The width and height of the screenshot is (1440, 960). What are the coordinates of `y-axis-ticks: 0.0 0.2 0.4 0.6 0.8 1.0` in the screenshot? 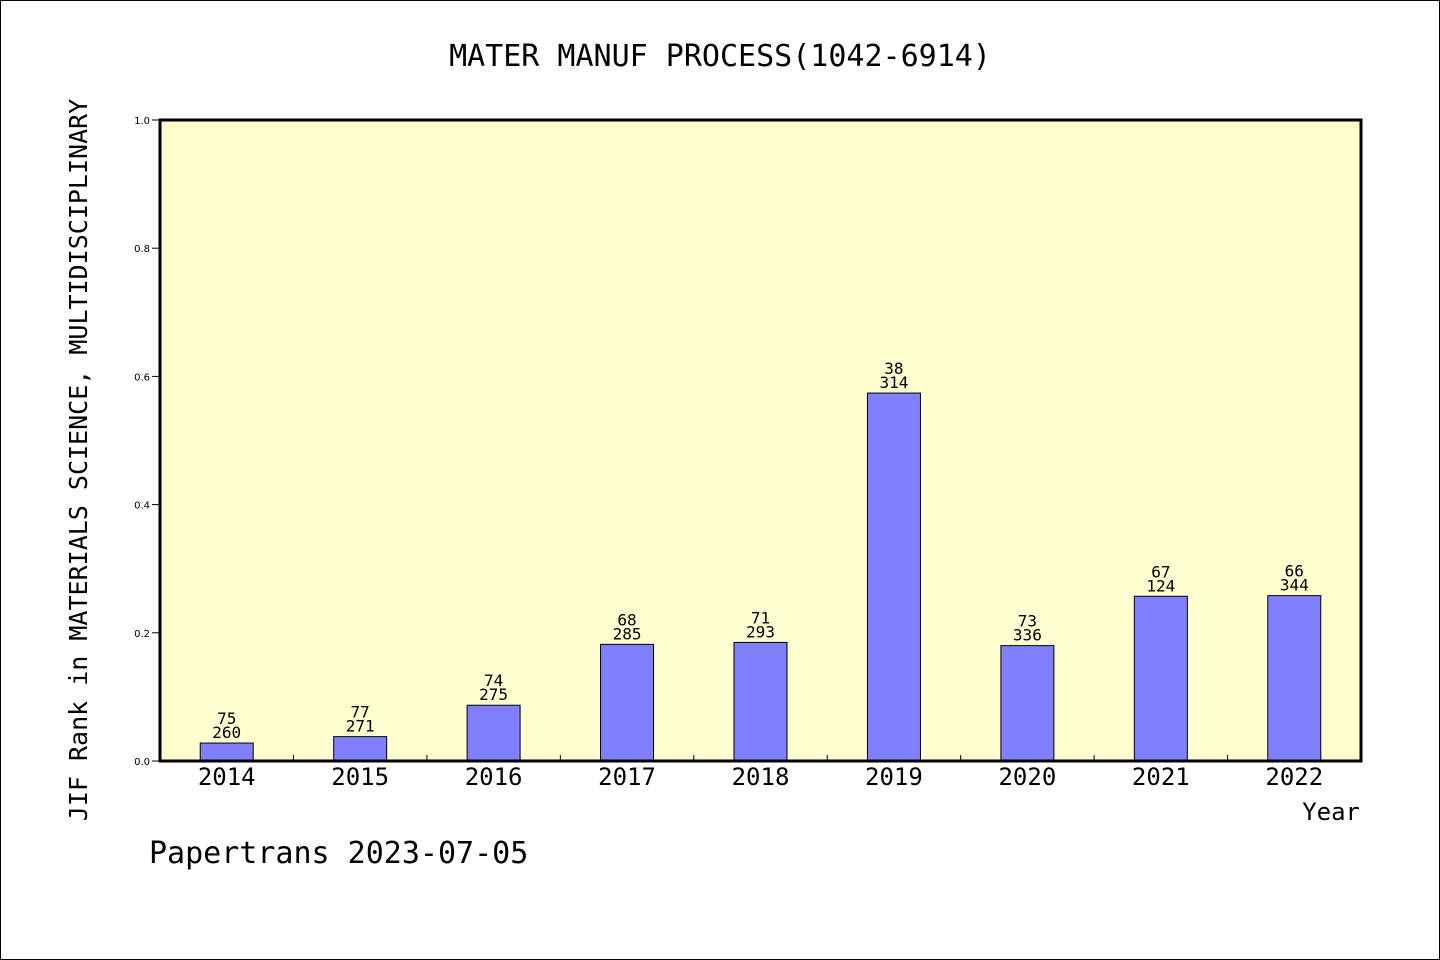 It's located at (147, 442).